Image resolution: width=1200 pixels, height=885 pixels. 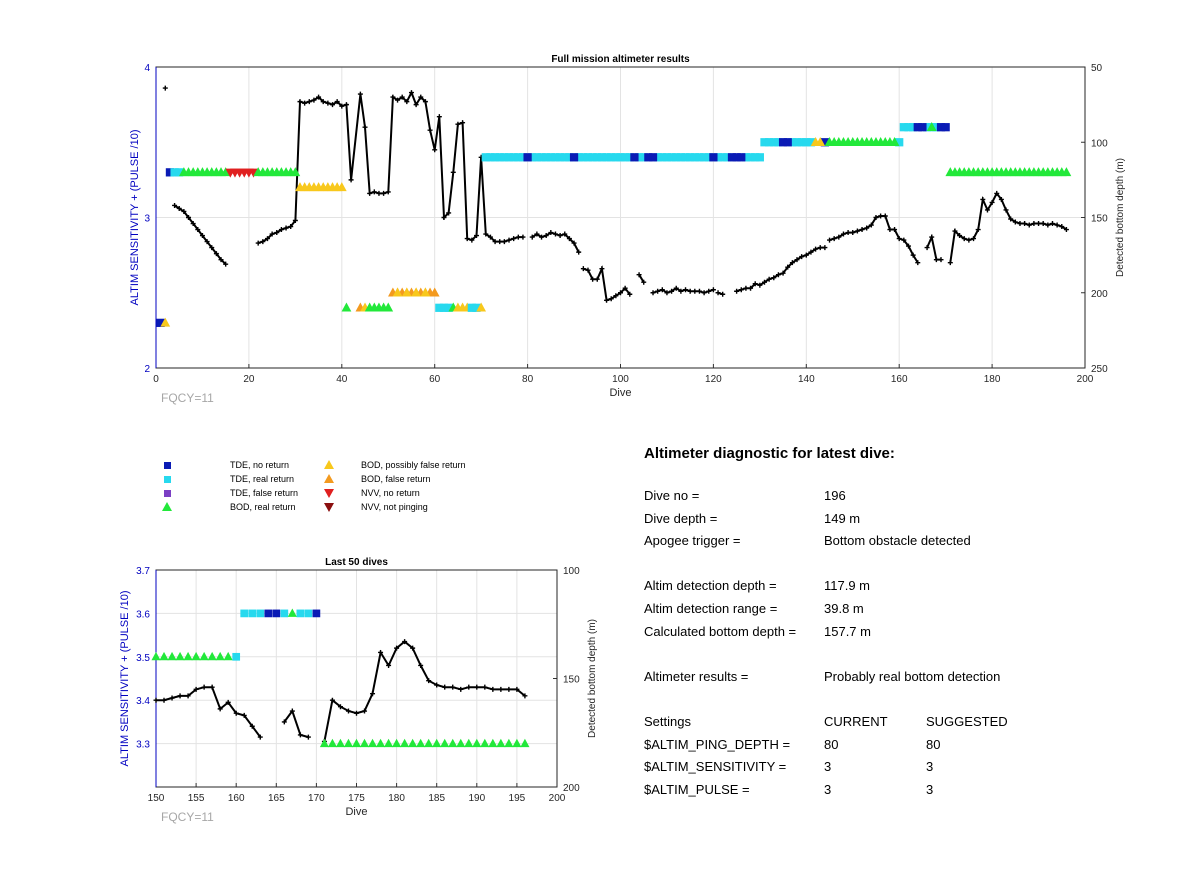 I want to click on pulse-row: $ALTIM_PULSE = 3 3, so click(x=904, y=793).